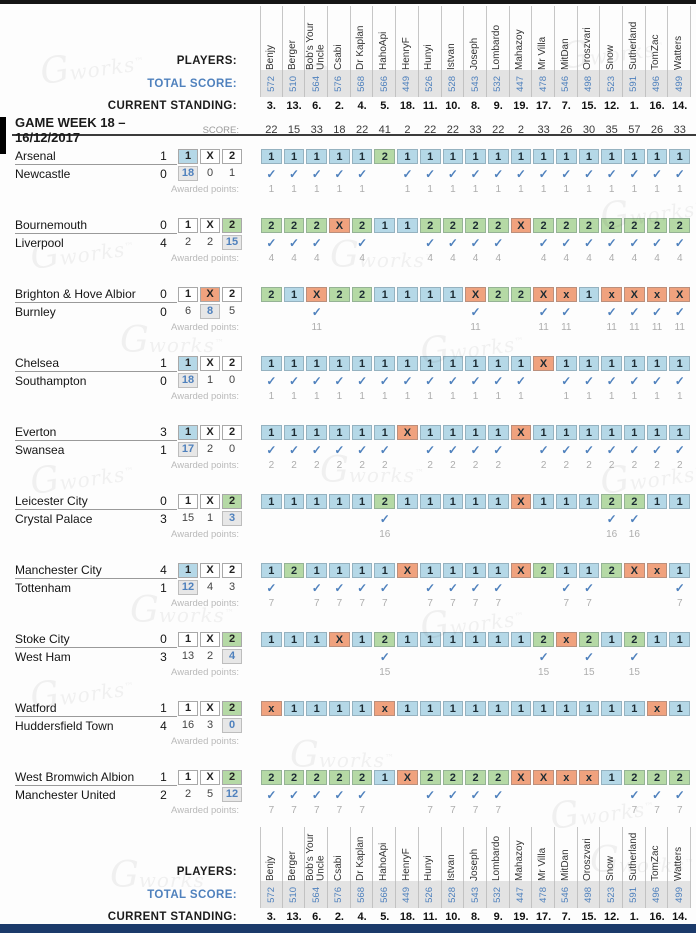 The height and width of the screenshot is (933, 696). Describe the element at coordinates (271, 105) in the screenshot. I see `player-standing: 3.` at that location.